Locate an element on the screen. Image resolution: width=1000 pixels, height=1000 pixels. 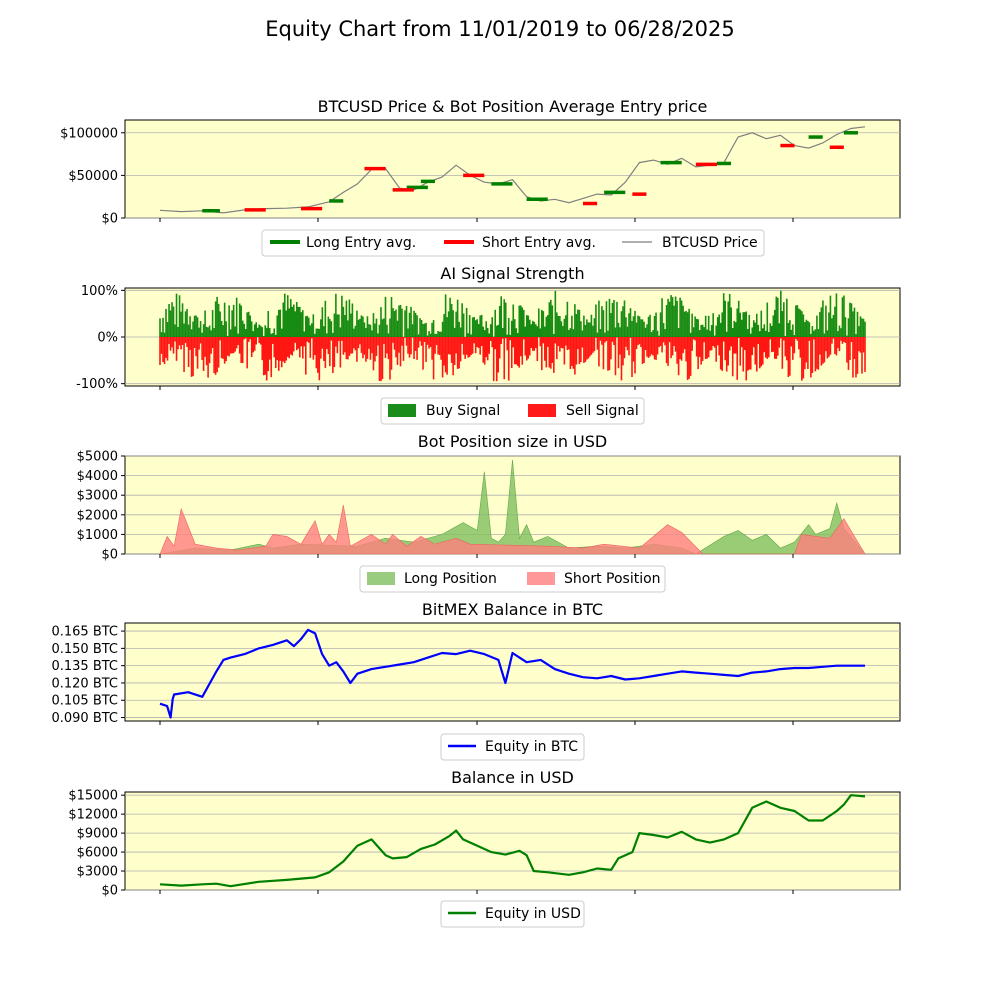
y-tick-label: $50000 is located at coordinates (93, 176).